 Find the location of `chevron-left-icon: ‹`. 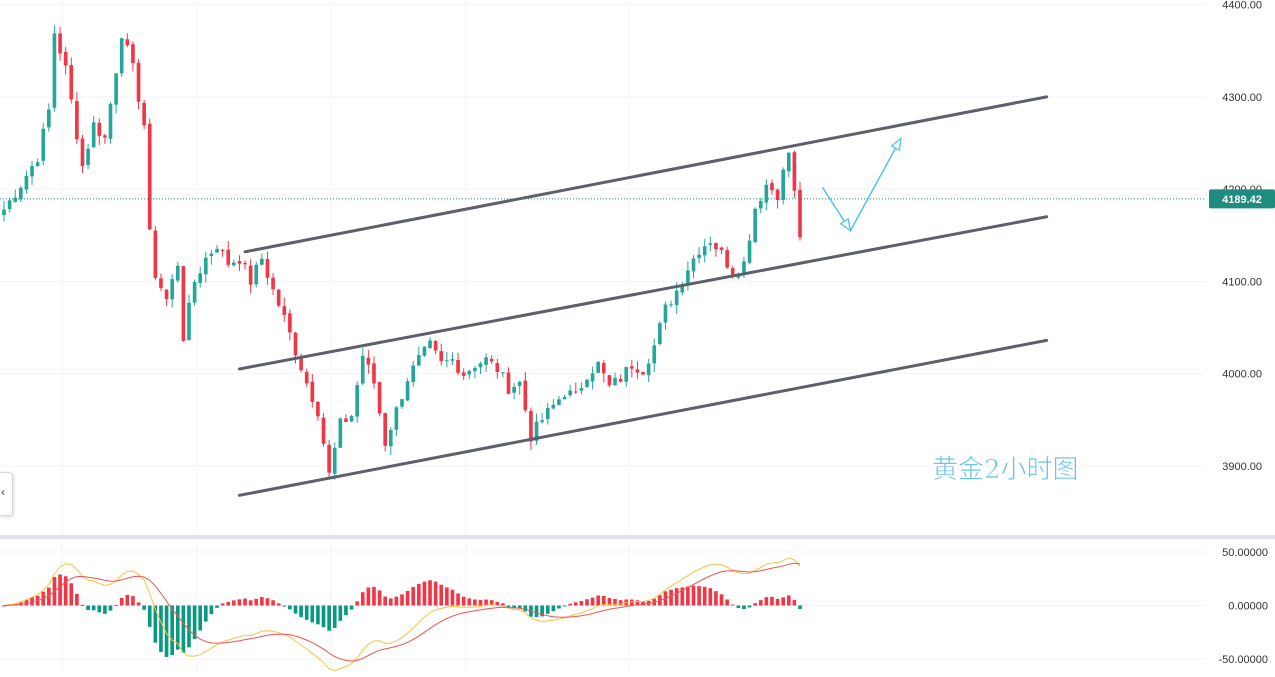

chevron-left-icon: ‹ is located at coordinates (3, 492).